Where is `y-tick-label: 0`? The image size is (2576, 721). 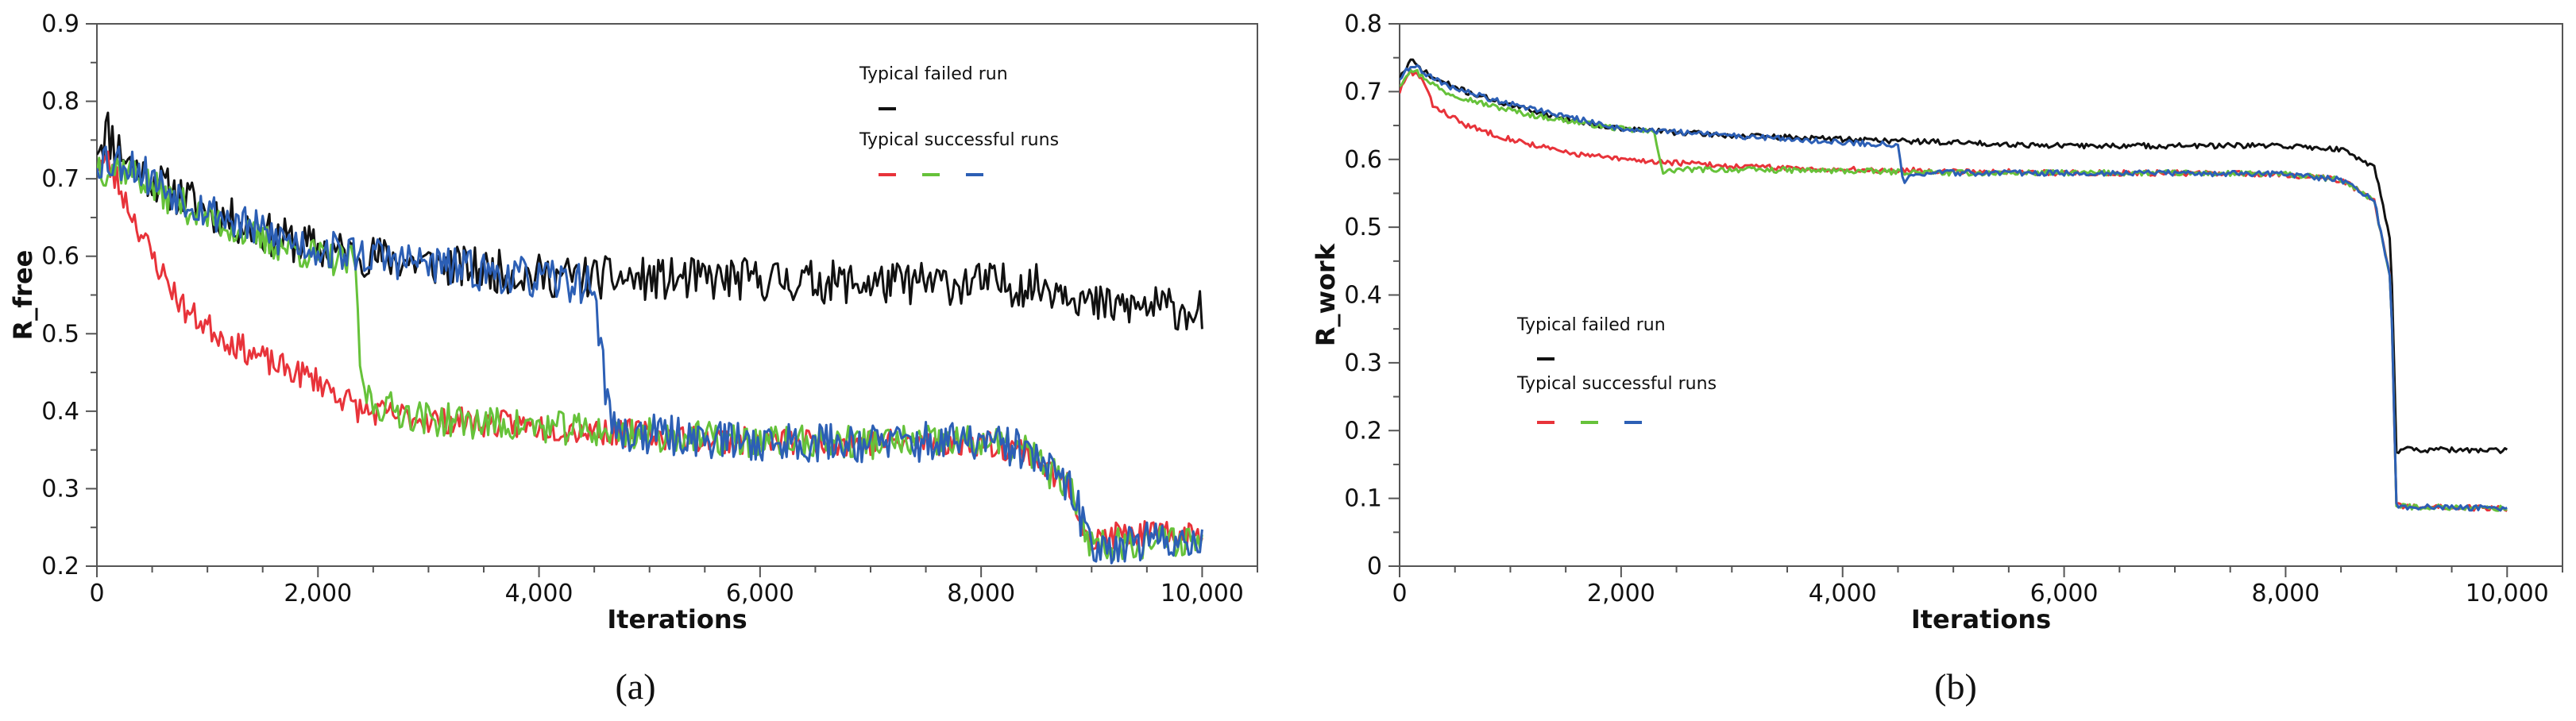
y-tick-label: 0 is located at coordinates (1374, 566).